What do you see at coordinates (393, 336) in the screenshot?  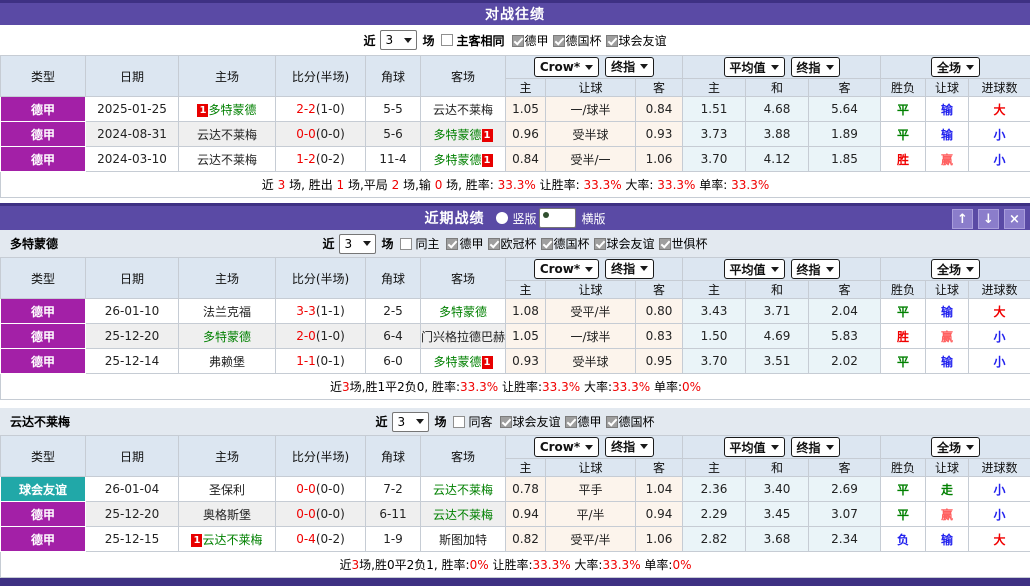 I see `corner-cell: 6-4` at bounding box center [393, 336].